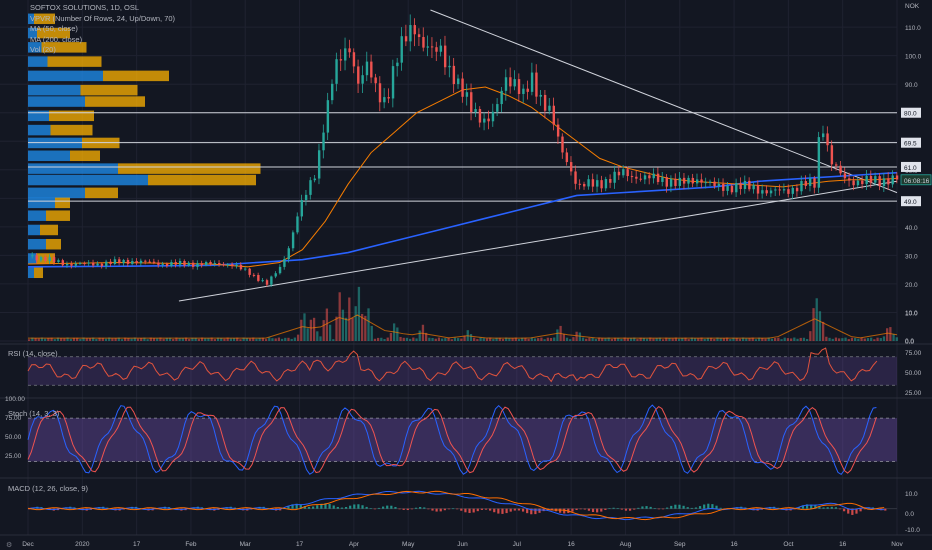 The height and width of the screenshot is (550, 932). I want to click on stoch-label: Stoch (14, 3, 3), so click(34, 413).